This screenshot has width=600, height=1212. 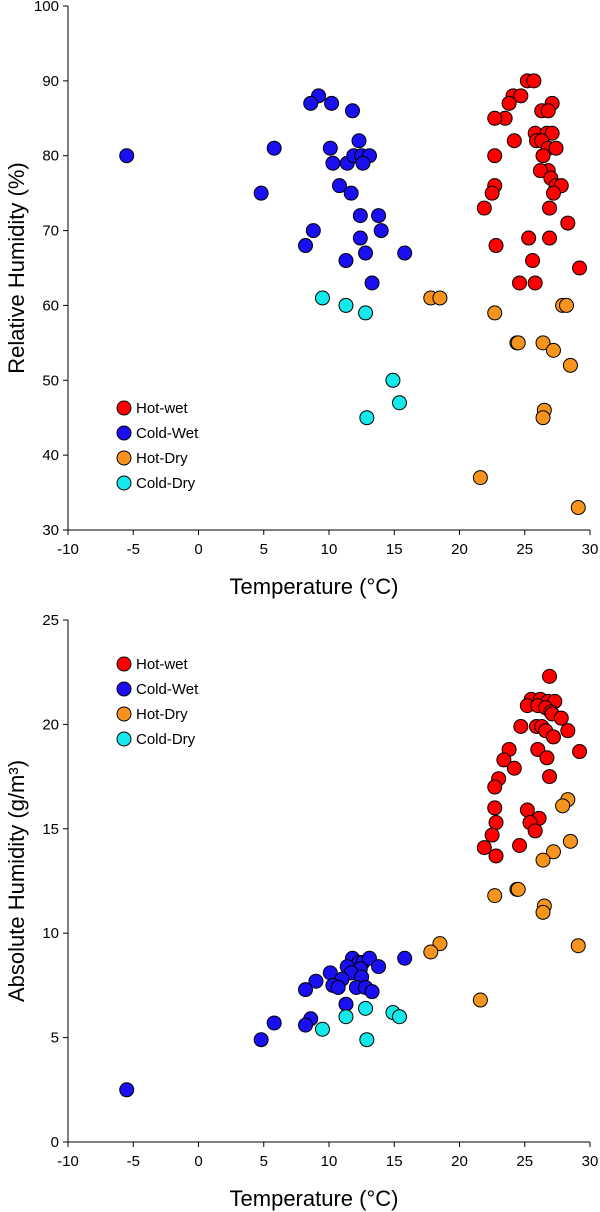 I want to click on x-tick-label: 15, so click(x=394, y=1161).